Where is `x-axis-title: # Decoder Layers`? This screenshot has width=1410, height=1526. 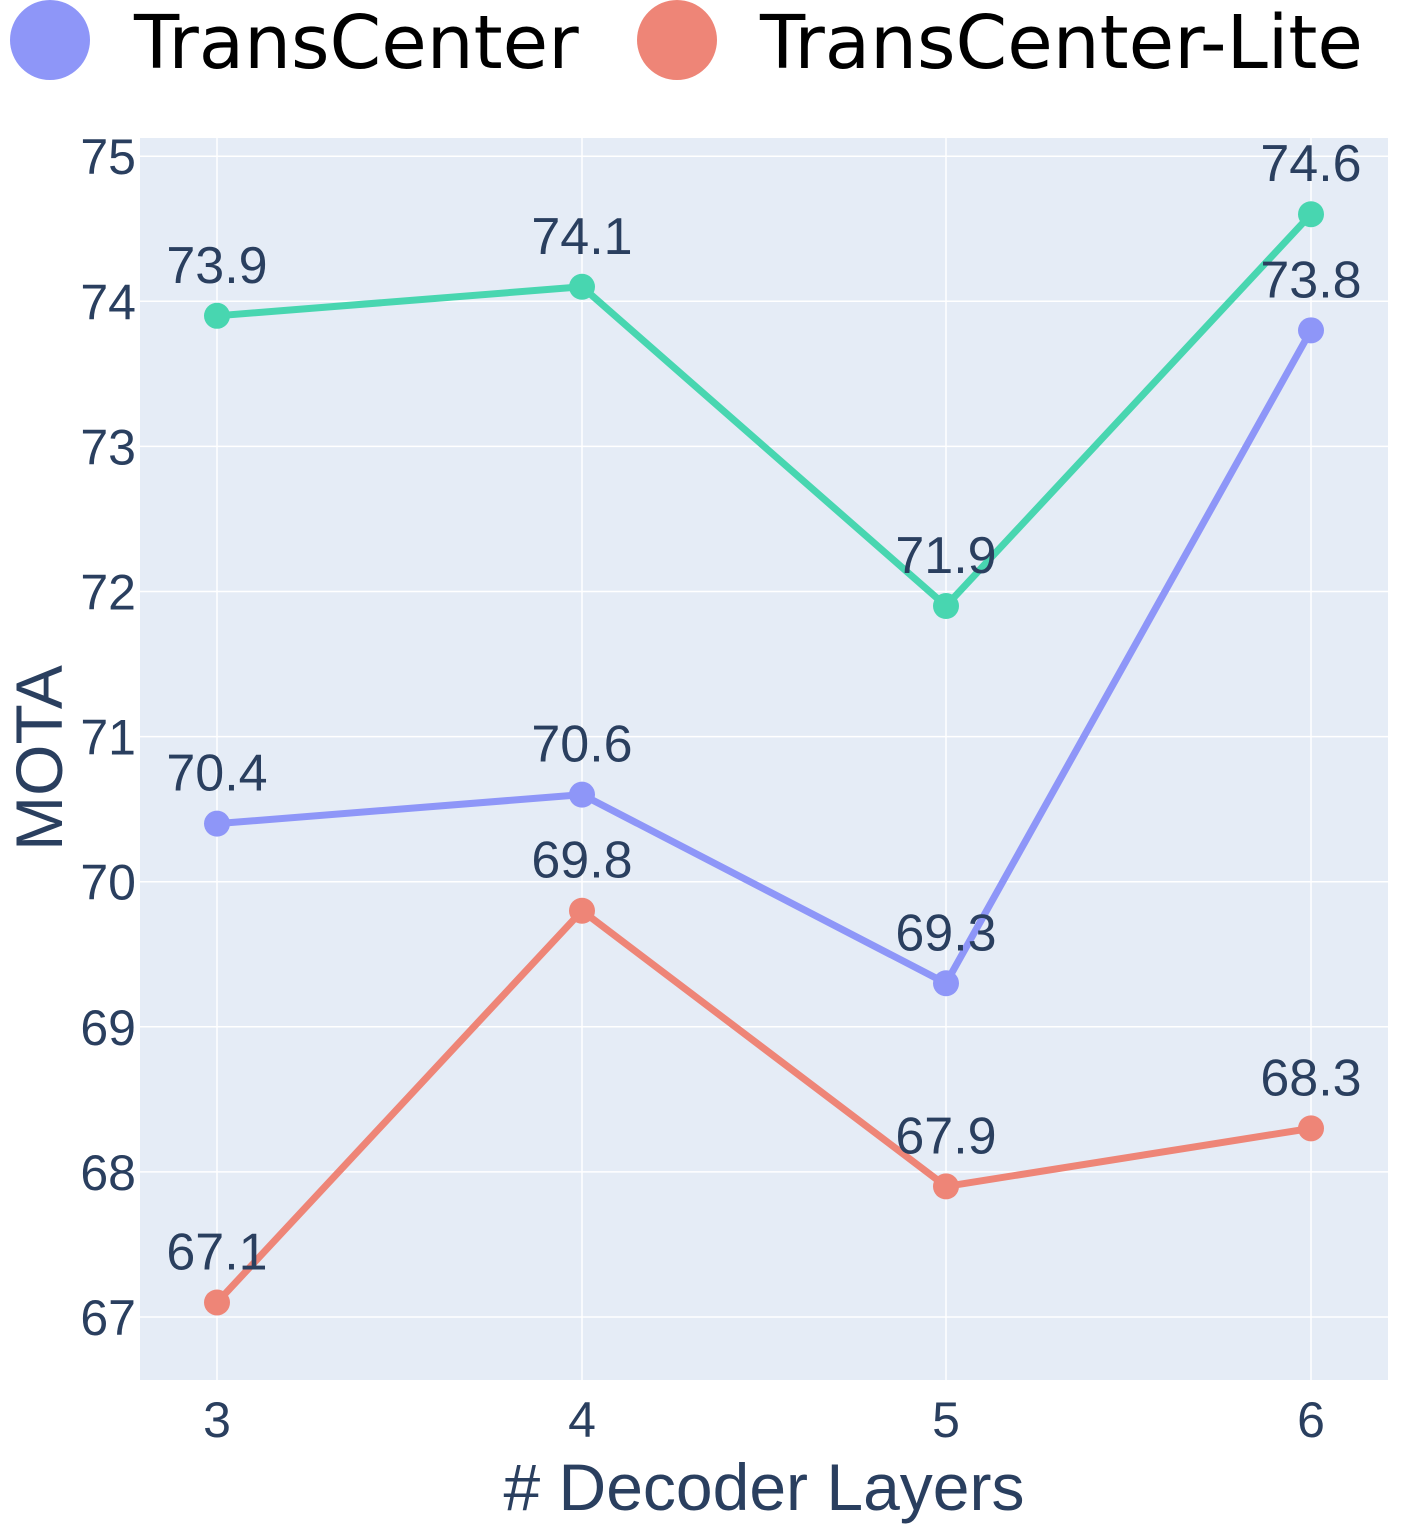
x-axis-title: # Decoder Layers is located at coordinates (764, 1487).